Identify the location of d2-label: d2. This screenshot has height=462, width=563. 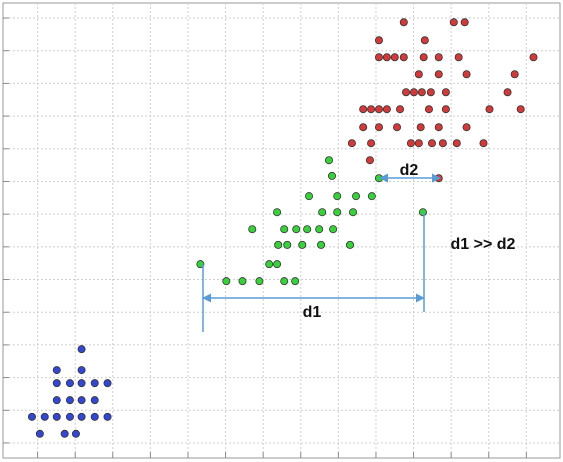
(409, 170).